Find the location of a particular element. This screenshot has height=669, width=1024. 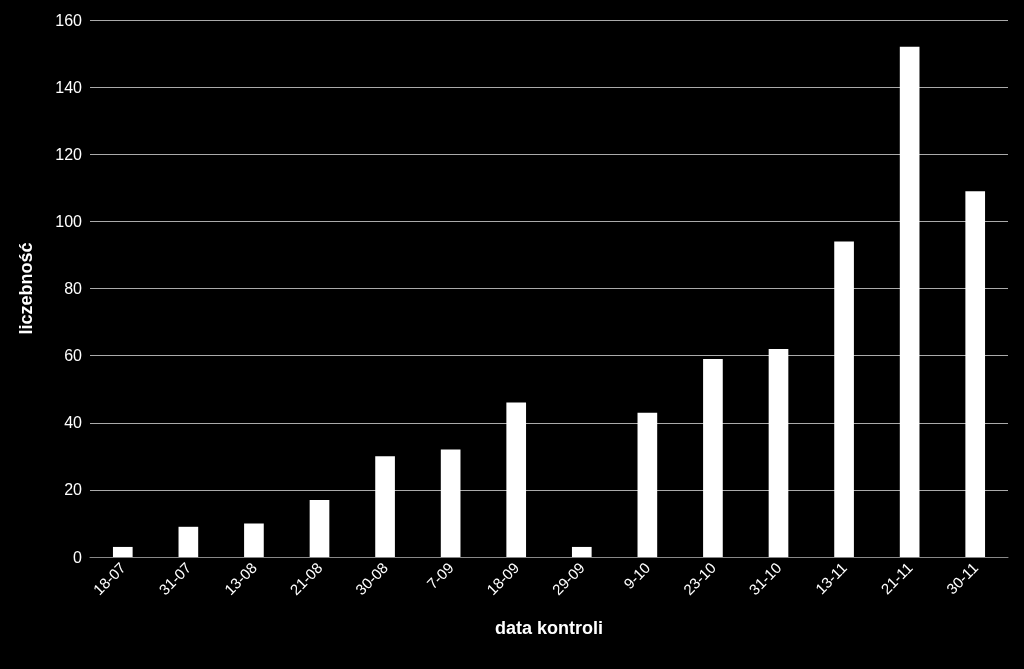

y-tick-label: 40 is located at coordinates (73, 423).